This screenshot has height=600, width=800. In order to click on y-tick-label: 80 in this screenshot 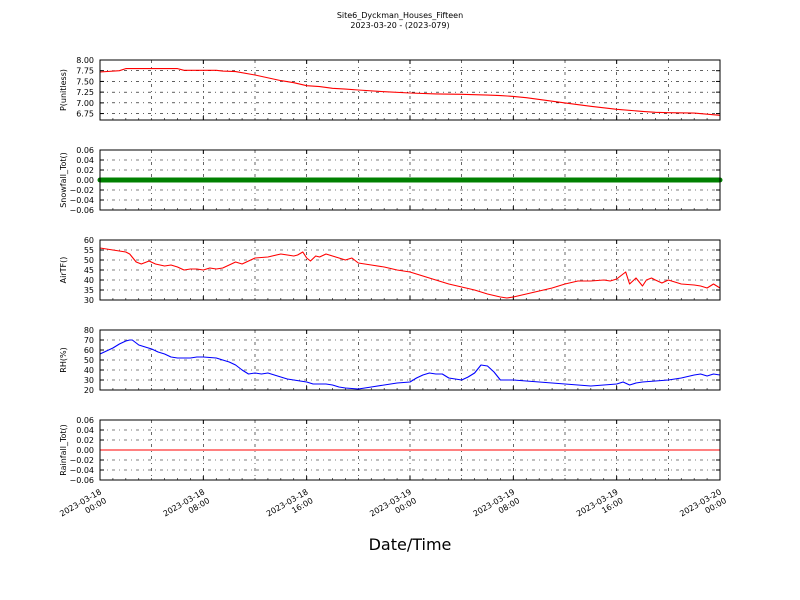, I will do `click(89, 330)`.